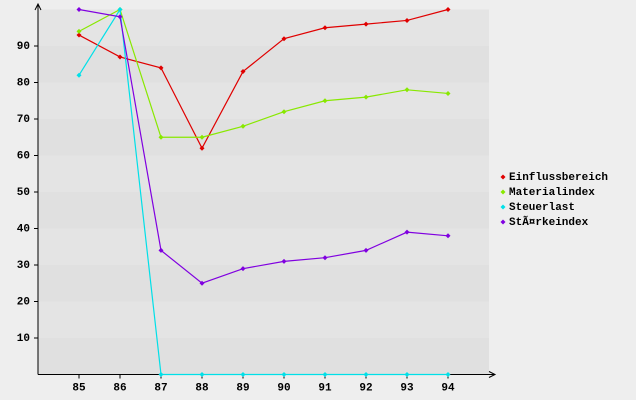  What do you see at coordinates (558, 178) in the screenshot?
I see `legend-label: Einflussbereich` at bounding box center [558, 178].